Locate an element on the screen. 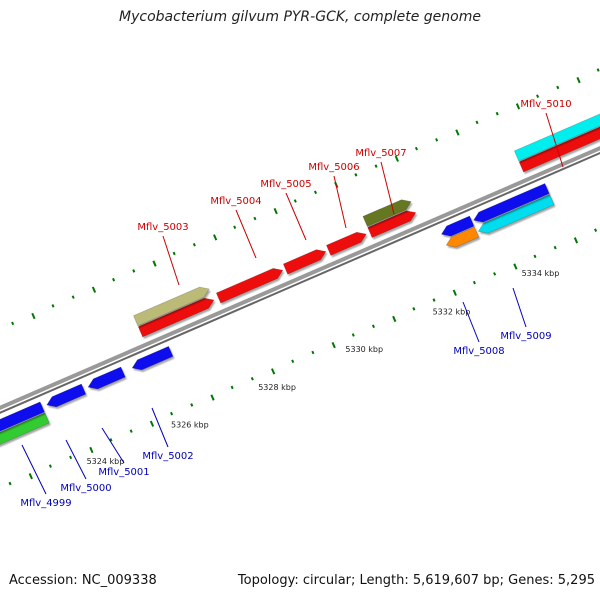 This screenshot has height=600, width=600. scale-tick-label: 5324 kbp is located at coordinates (106, 461).